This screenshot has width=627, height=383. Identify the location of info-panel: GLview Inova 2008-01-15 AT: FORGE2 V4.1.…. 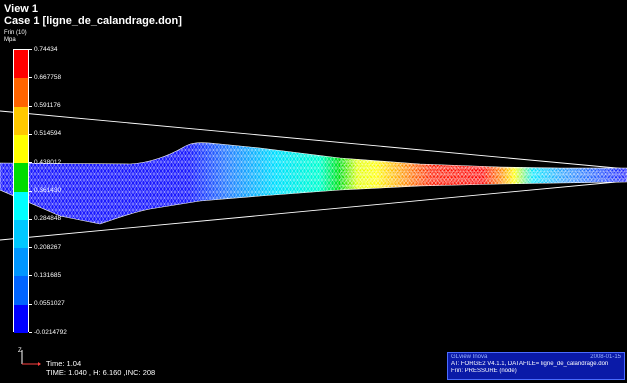
(536, 366).